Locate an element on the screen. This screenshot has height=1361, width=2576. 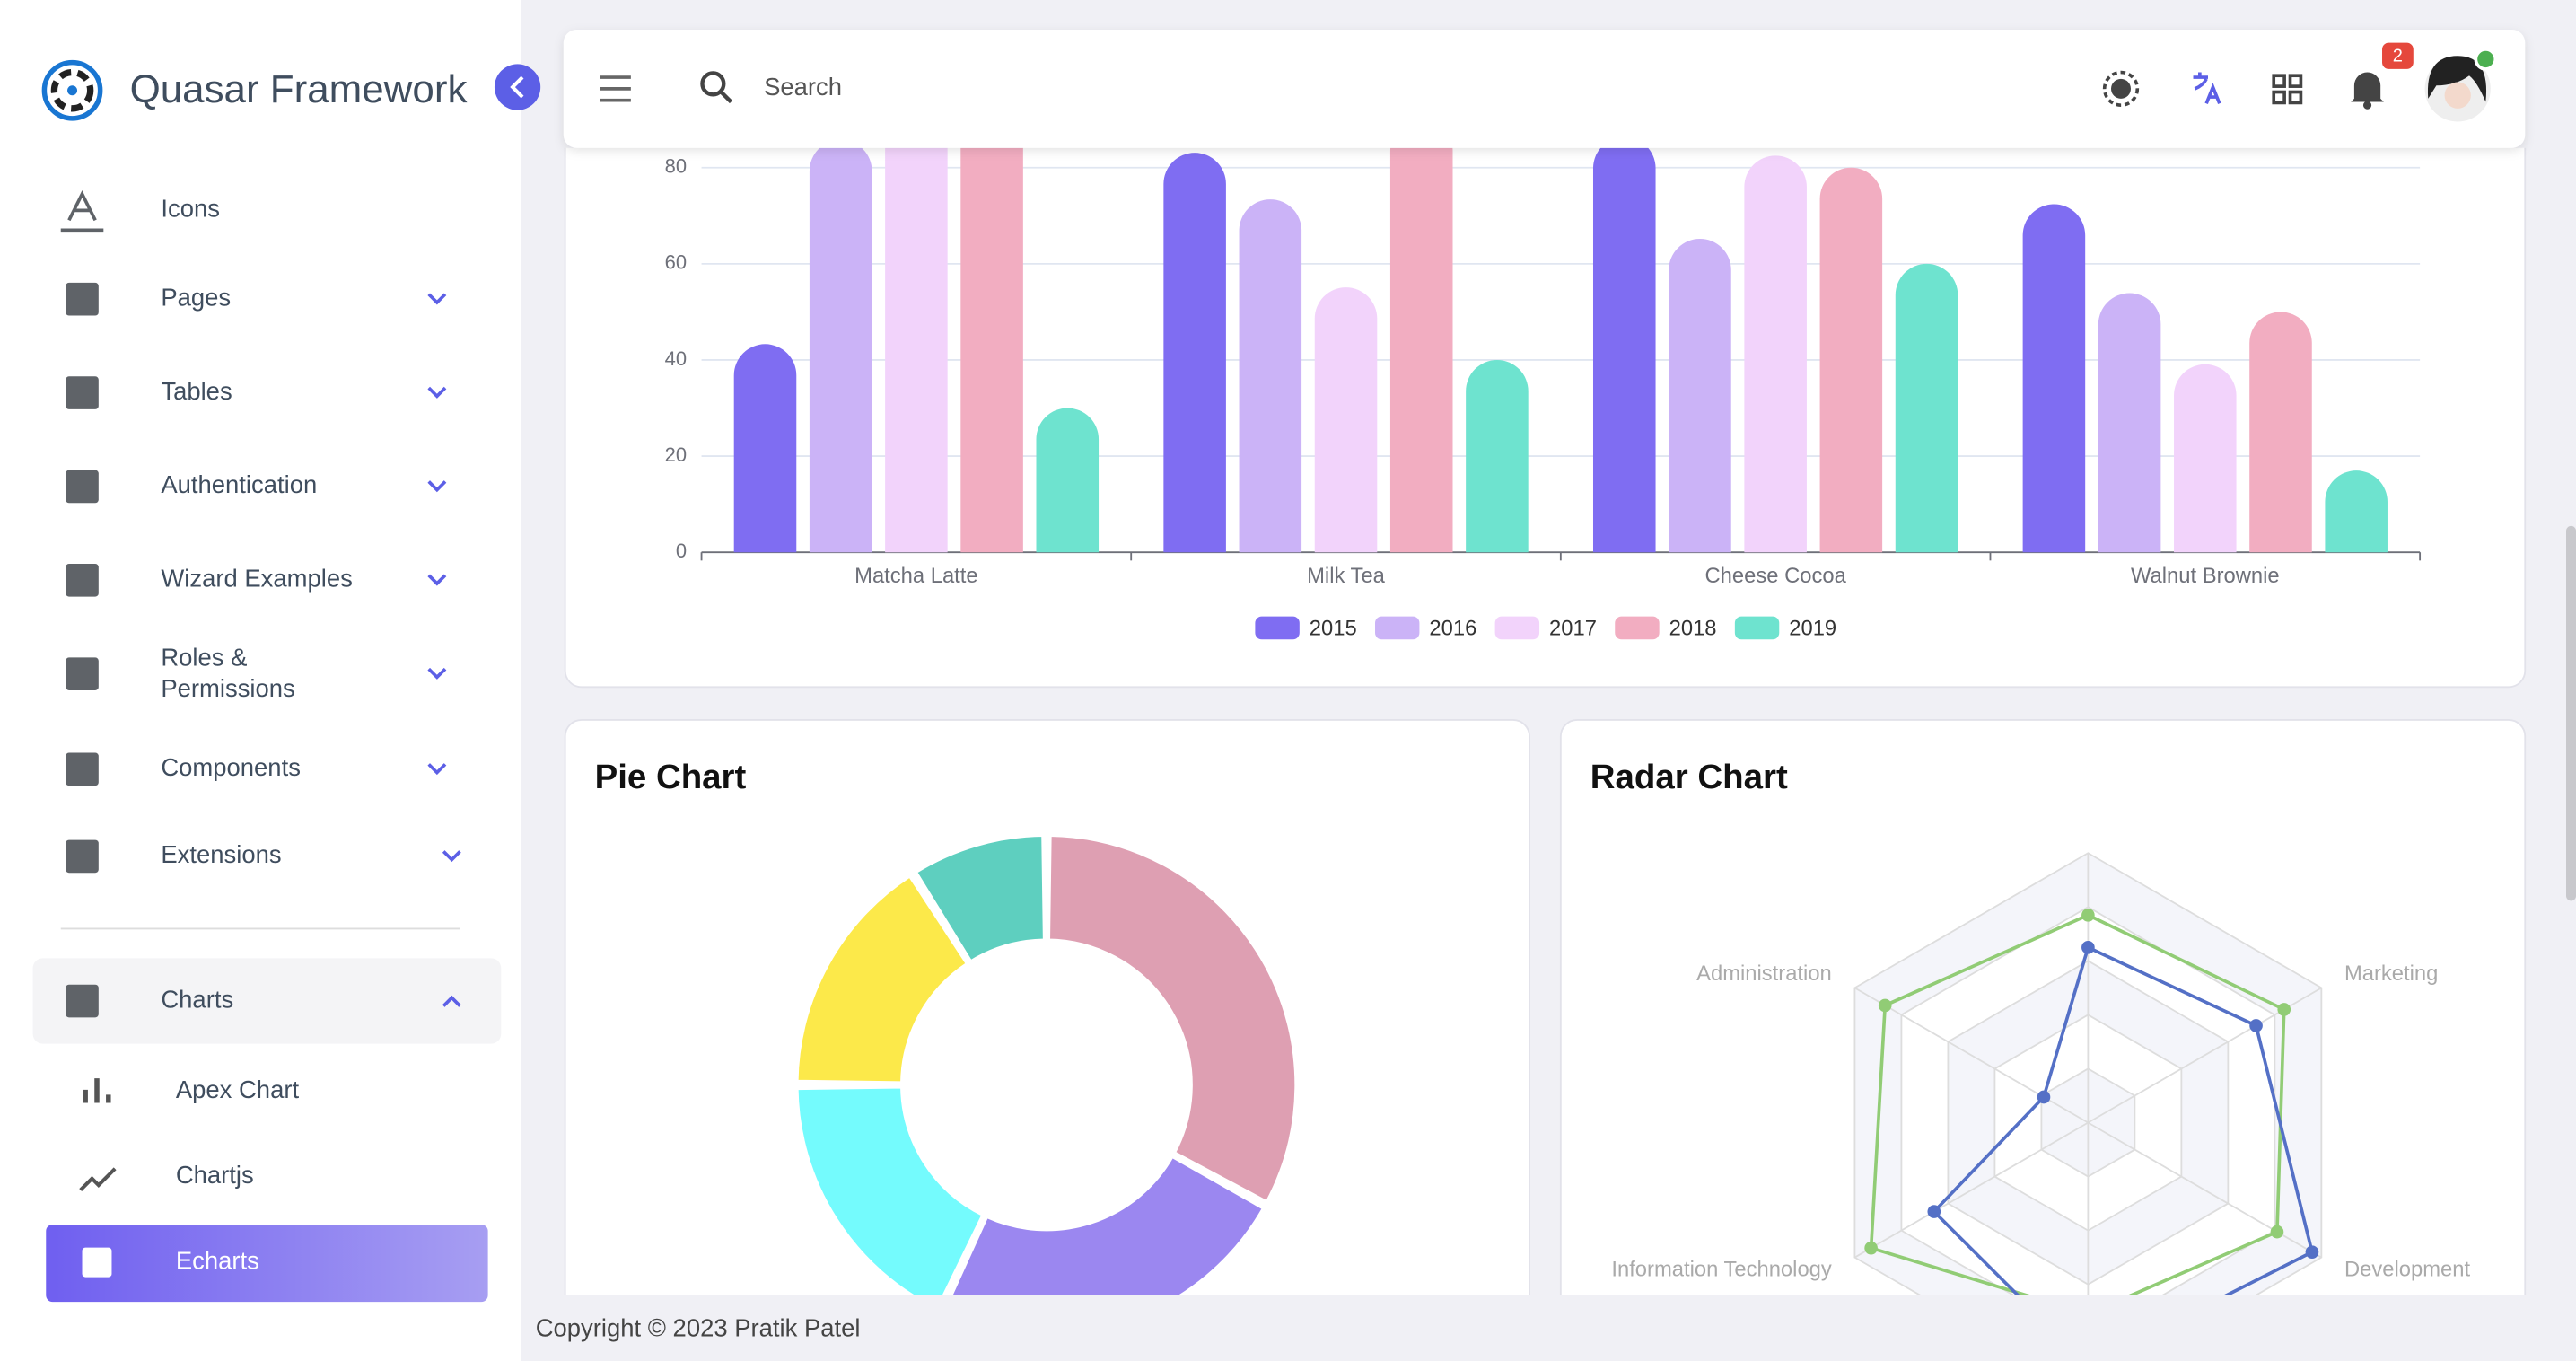
legend-label: 2018 is located at coordinates (1693, 629).